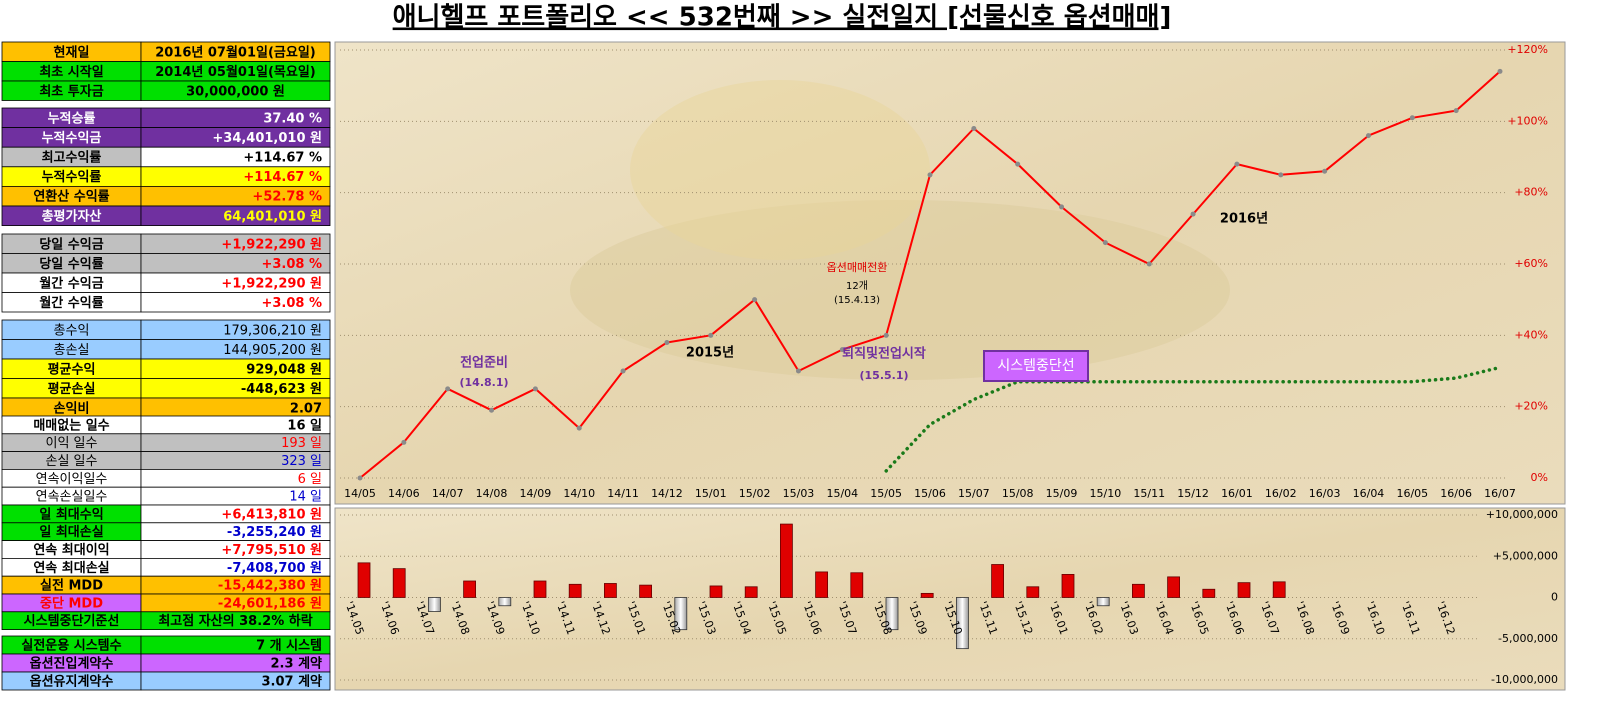  What do you see at coordinates (289, 646) in the screenshot?
I see `row-value: 7 개 시스템` at bounding box center [289, 646].